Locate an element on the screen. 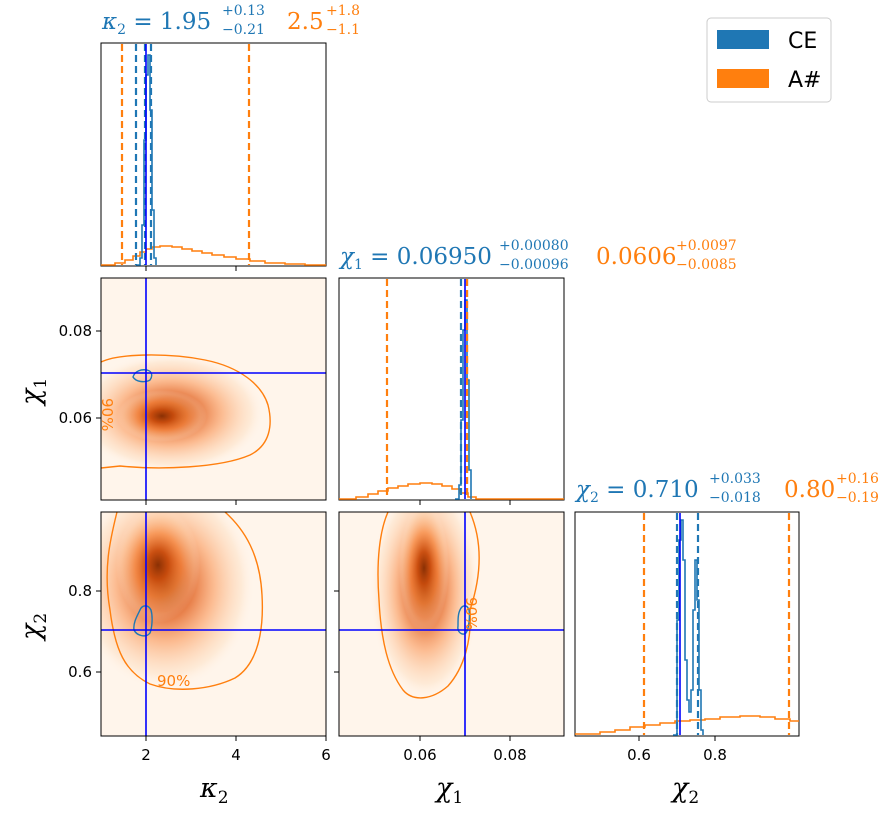 This screenshot has width=896, height=813. ce-contour-90-kappa2-chi2 is located at coordinates (143, 621).